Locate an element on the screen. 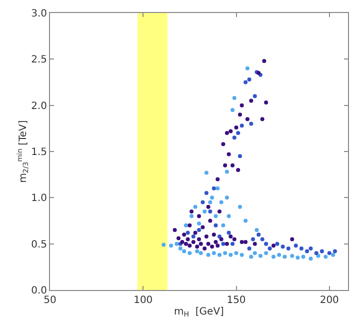 Image resolution: width=357 pixels, height=328 pixels. y-tick-label: 2.0 is located at coordinates (39, 106).